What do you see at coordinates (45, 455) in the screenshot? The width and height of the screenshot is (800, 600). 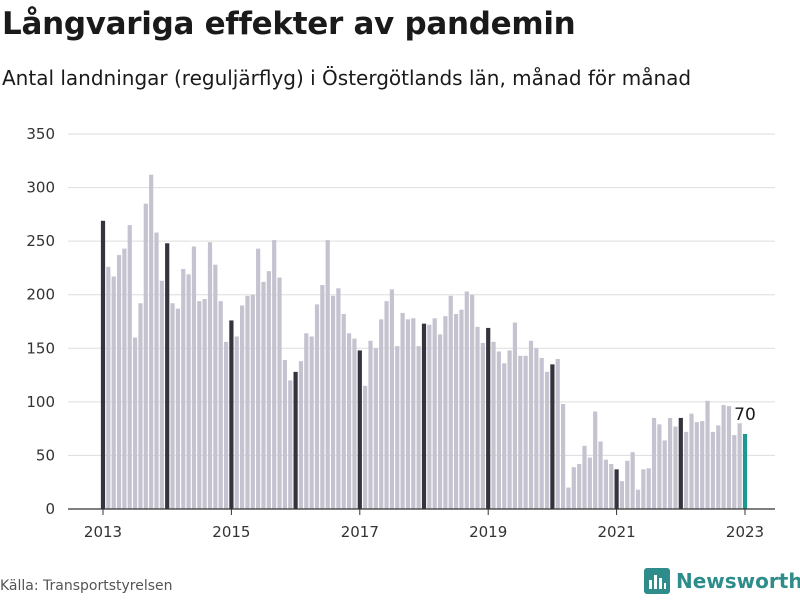 I see `y-tick-label: 50` at bounding box center [45, 455].